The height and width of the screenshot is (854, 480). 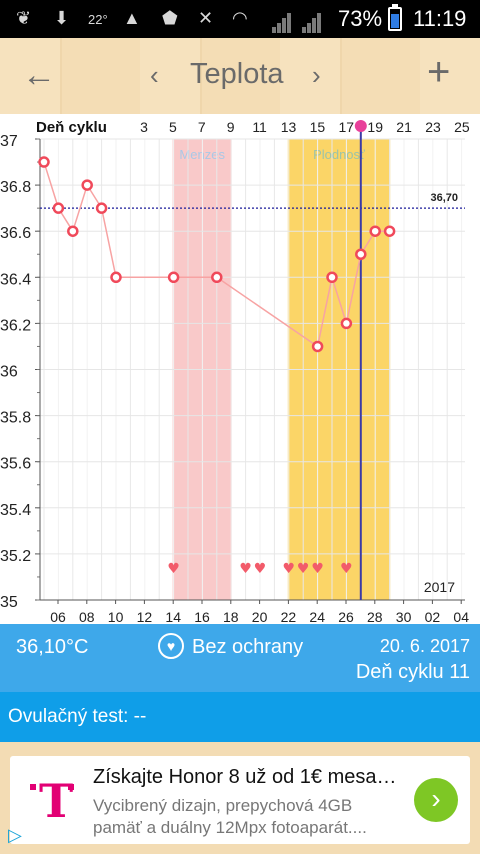 I want to click on download-icon: ⬇, so click(x=62, y=18).